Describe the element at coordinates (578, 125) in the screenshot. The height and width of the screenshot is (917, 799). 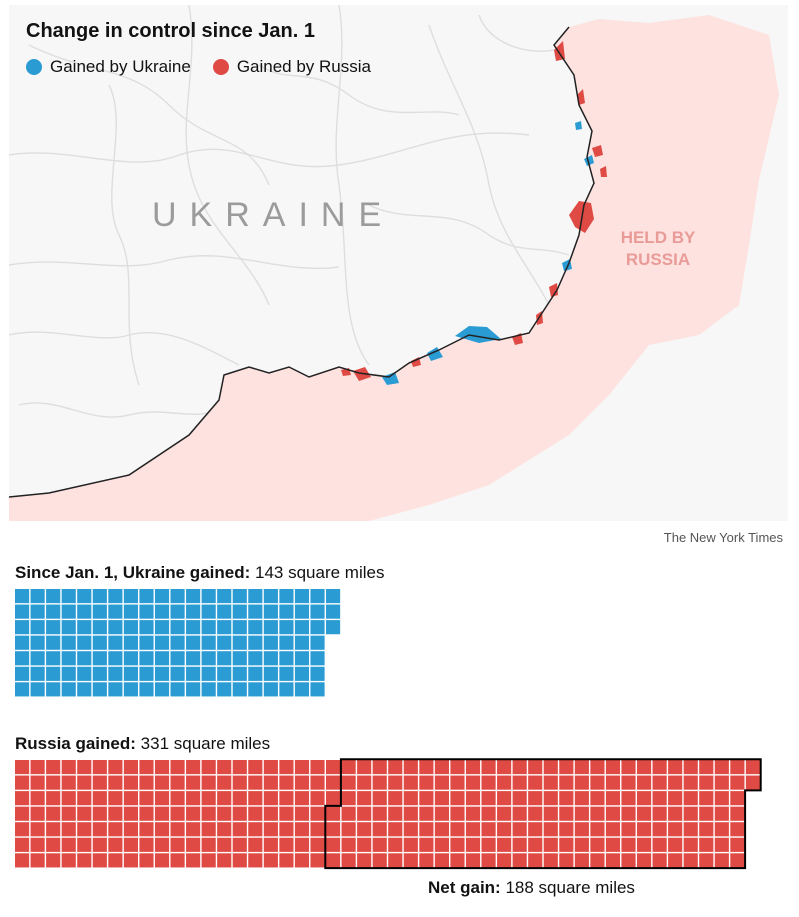
I see `ukraine-gain-area` at that location.